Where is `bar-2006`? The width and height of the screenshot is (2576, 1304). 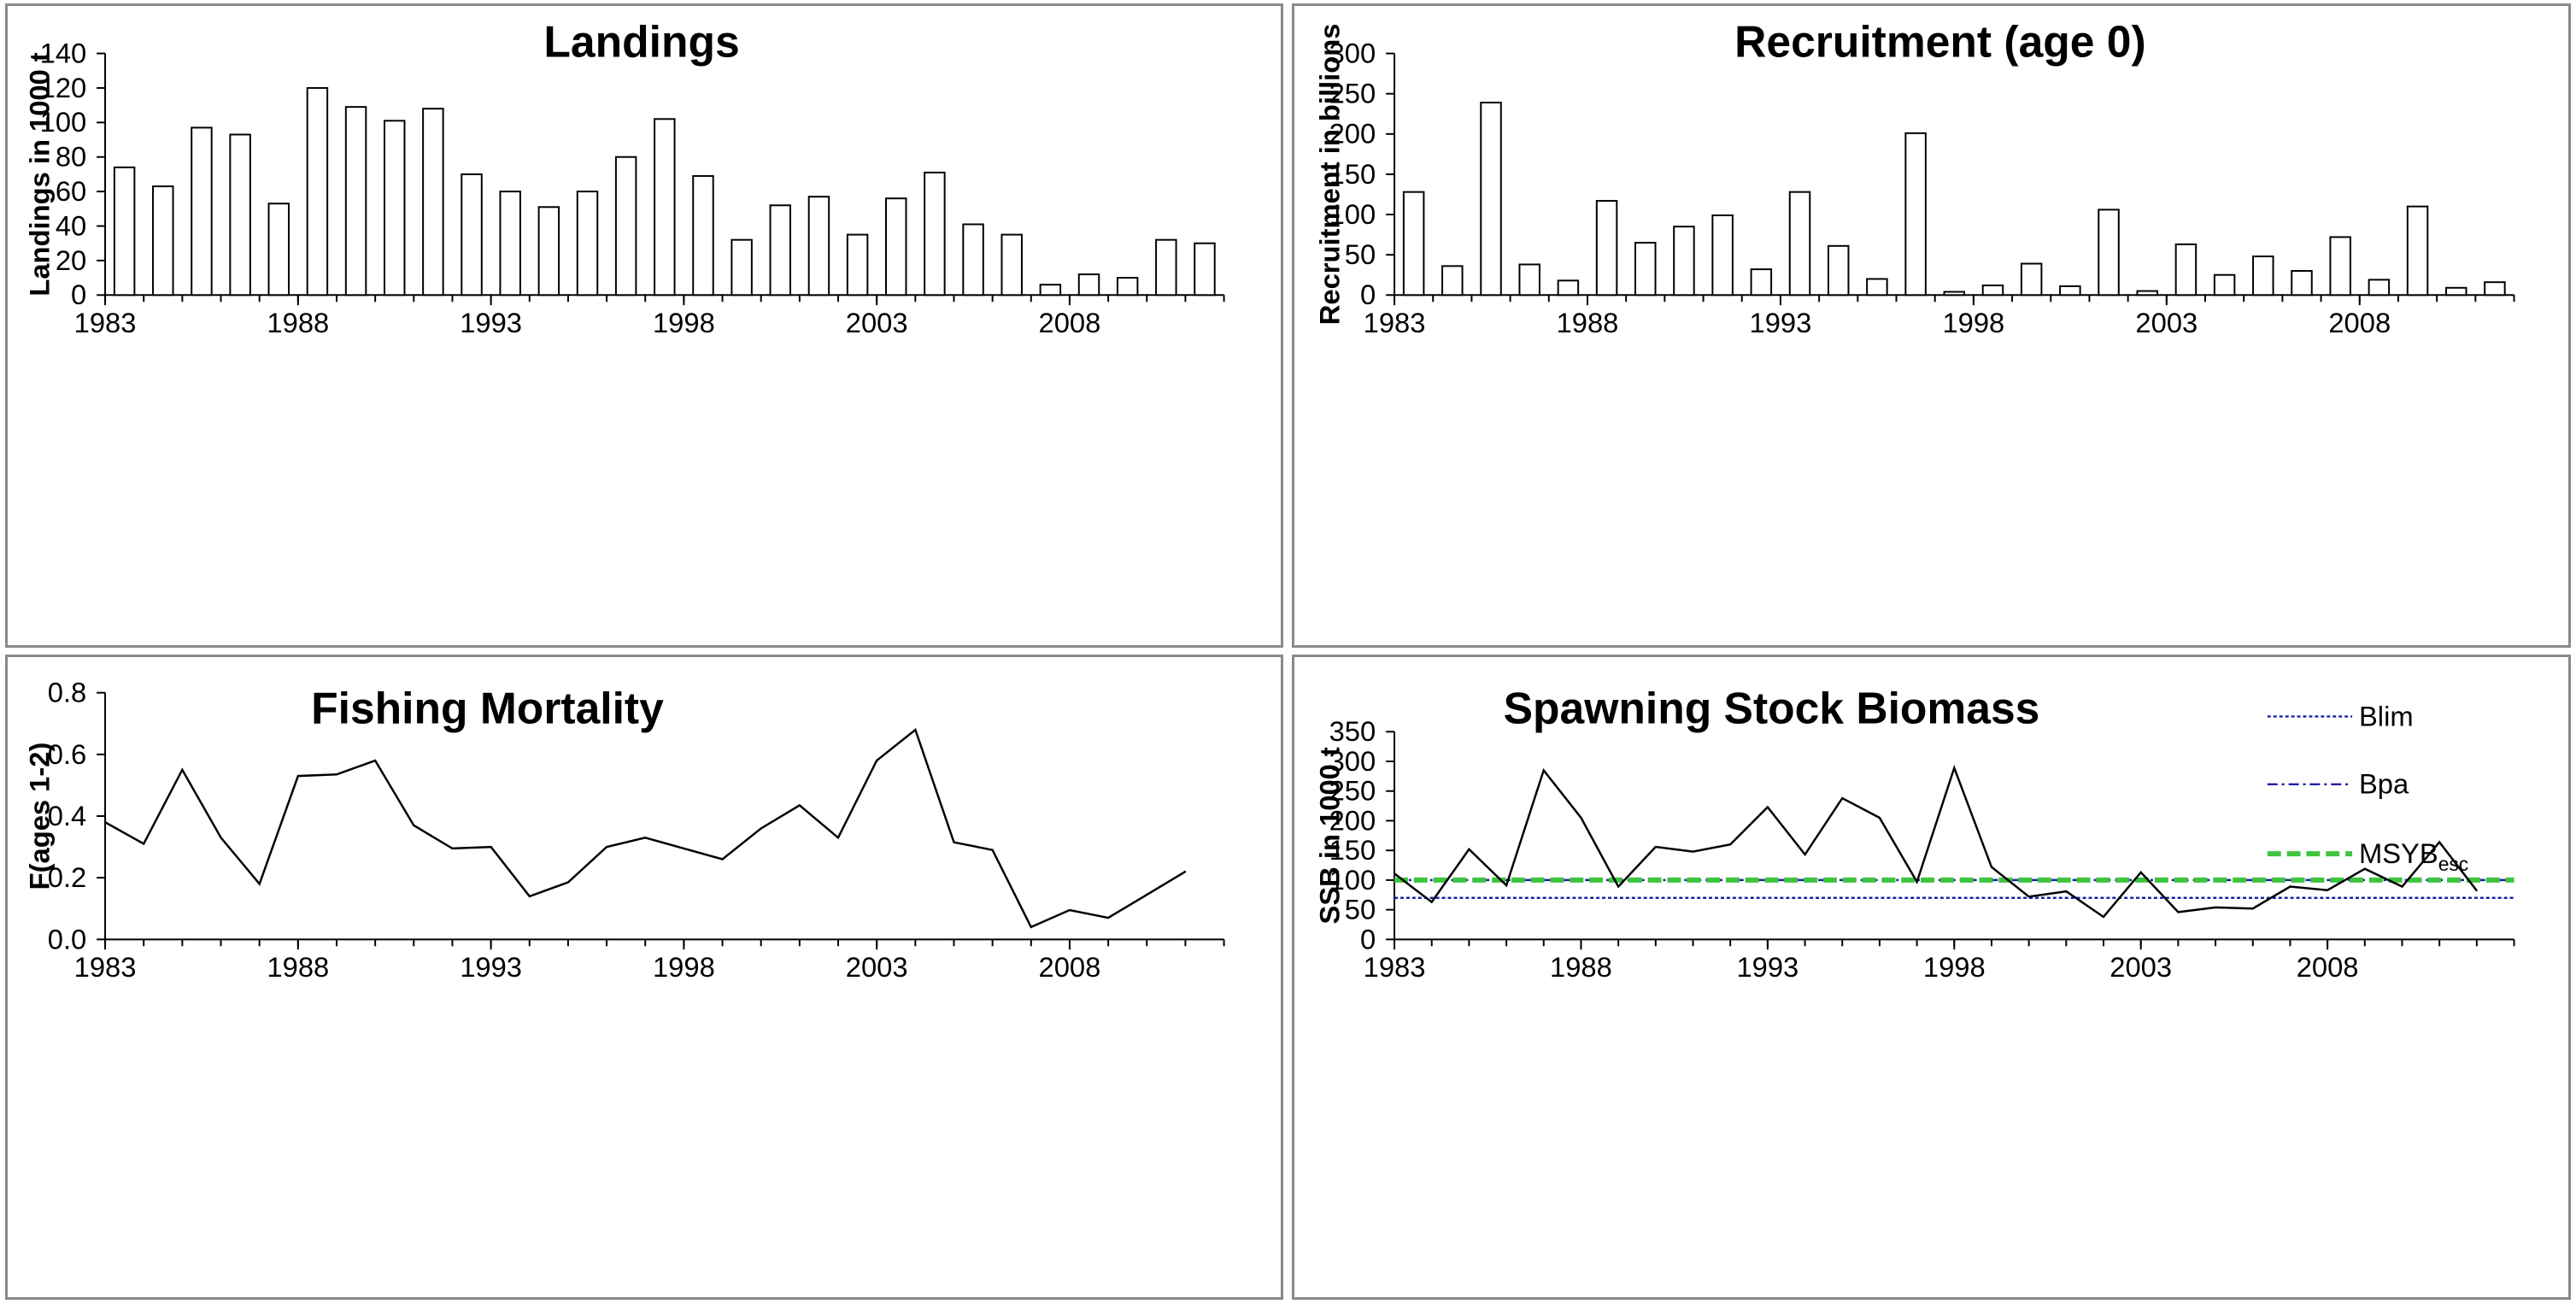 bar-2006 is located at coordinates (2302, 283).